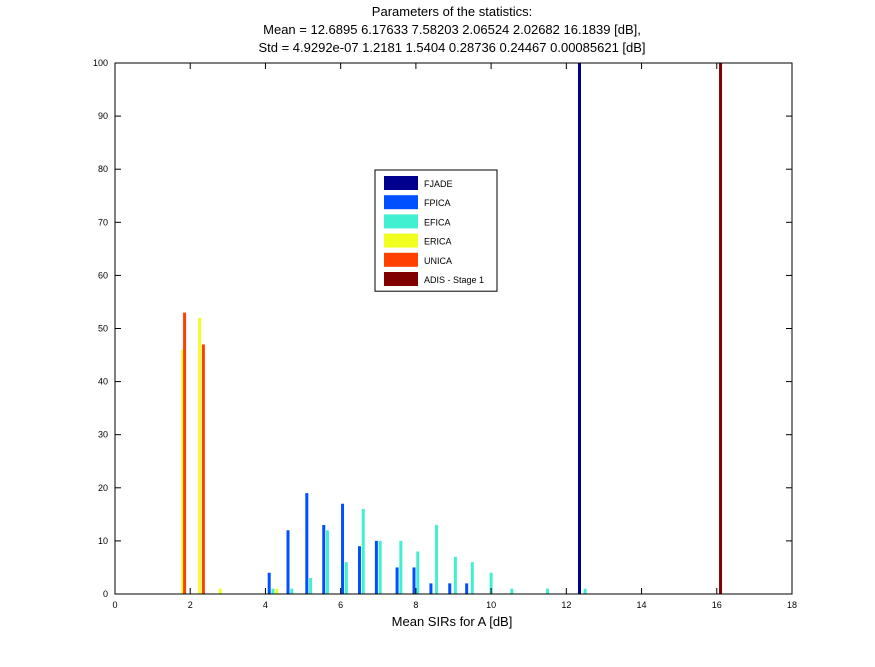 The height and width of the screenshot is (667, 875). What do you see at coordinates (103, 541) in the screenshot?
I see `y-tick-label-1: 10` at bounding box center [103, 541].